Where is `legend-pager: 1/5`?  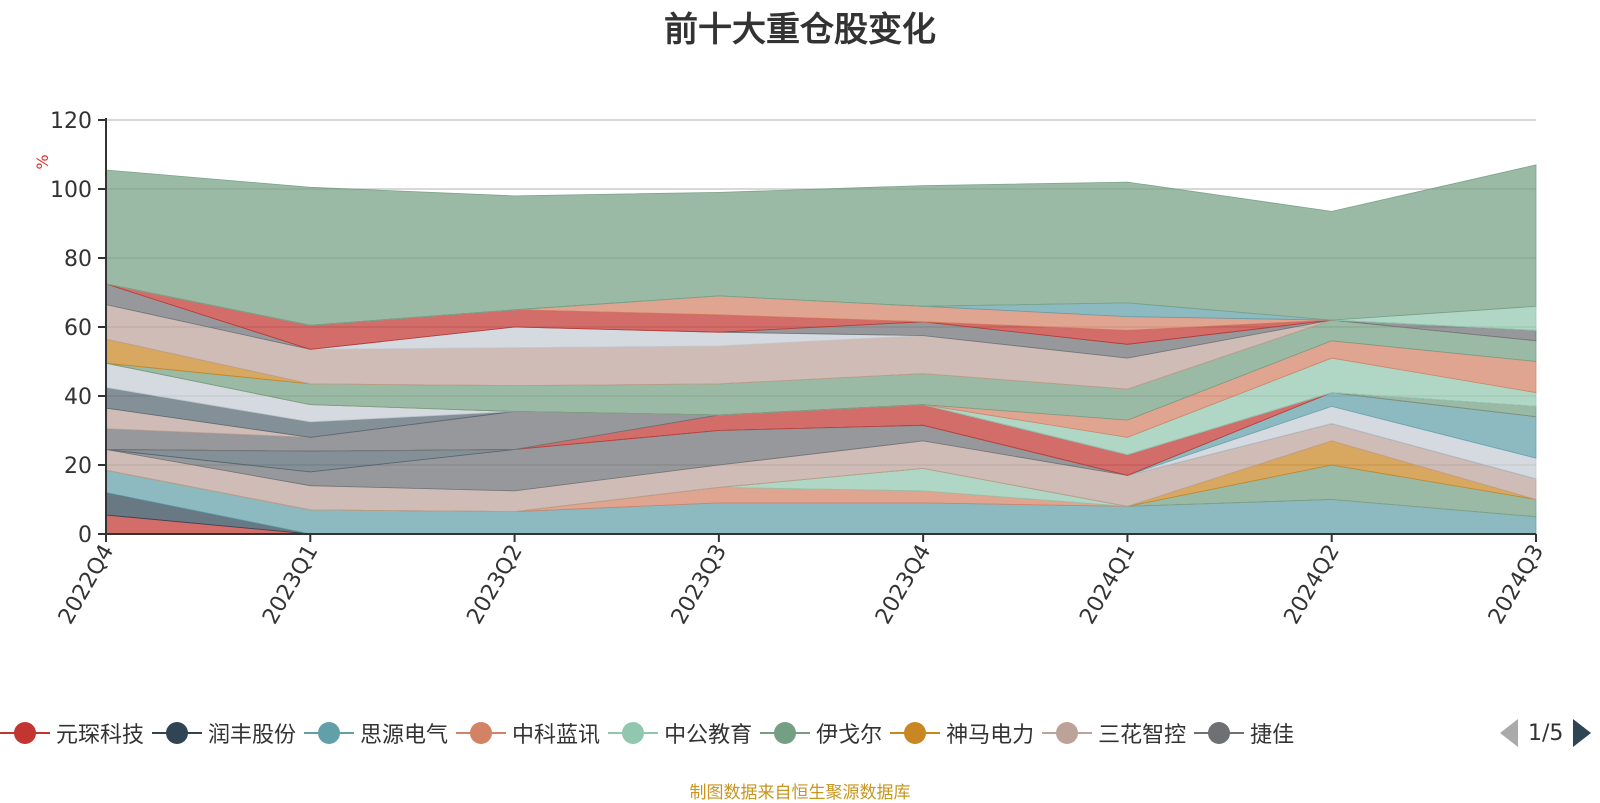 legend-pager: 1/5 is located at coordinates (1546, 733).